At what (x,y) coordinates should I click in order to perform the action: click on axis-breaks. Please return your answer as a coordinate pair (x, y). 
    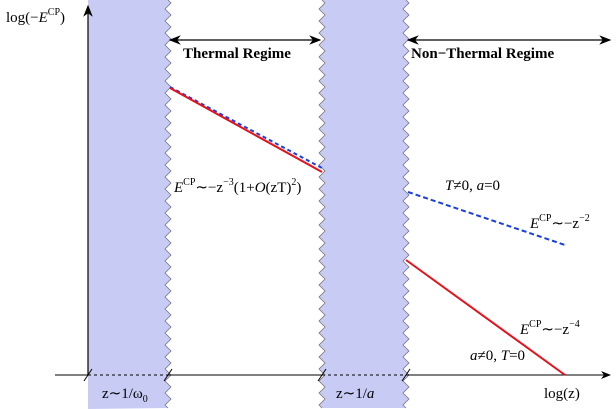
    Looking at the image, I should click on (247, 375).